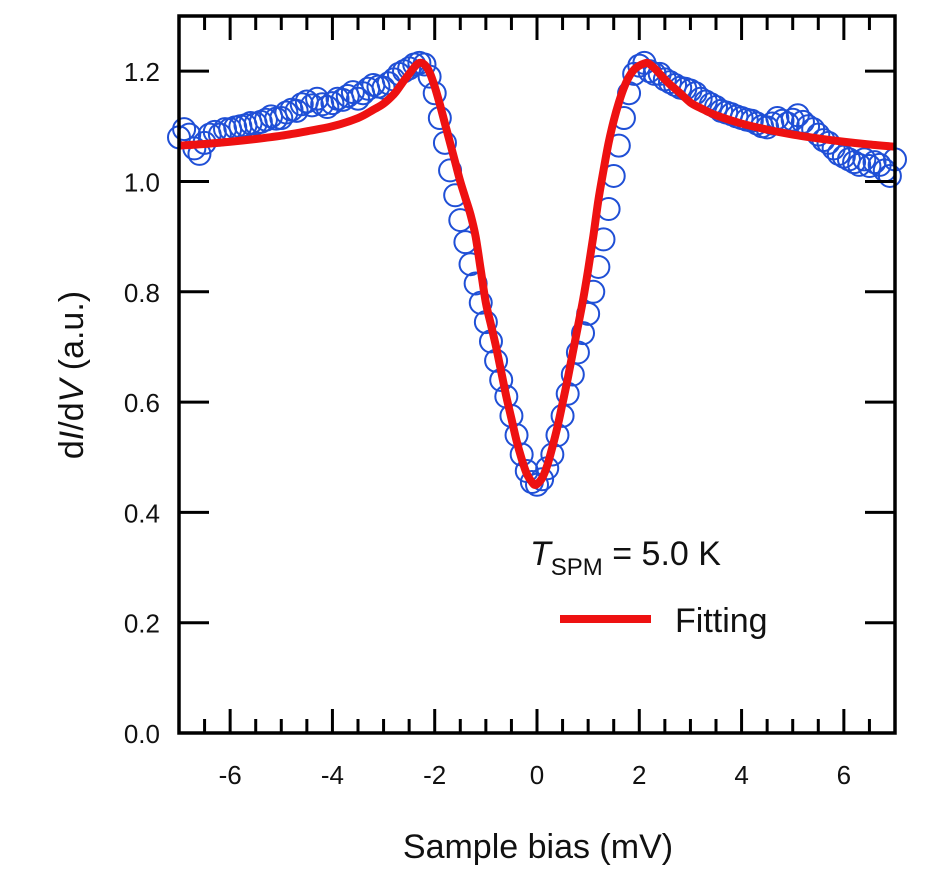  I want to click on annotation-symbol: T, so click(541, 554).